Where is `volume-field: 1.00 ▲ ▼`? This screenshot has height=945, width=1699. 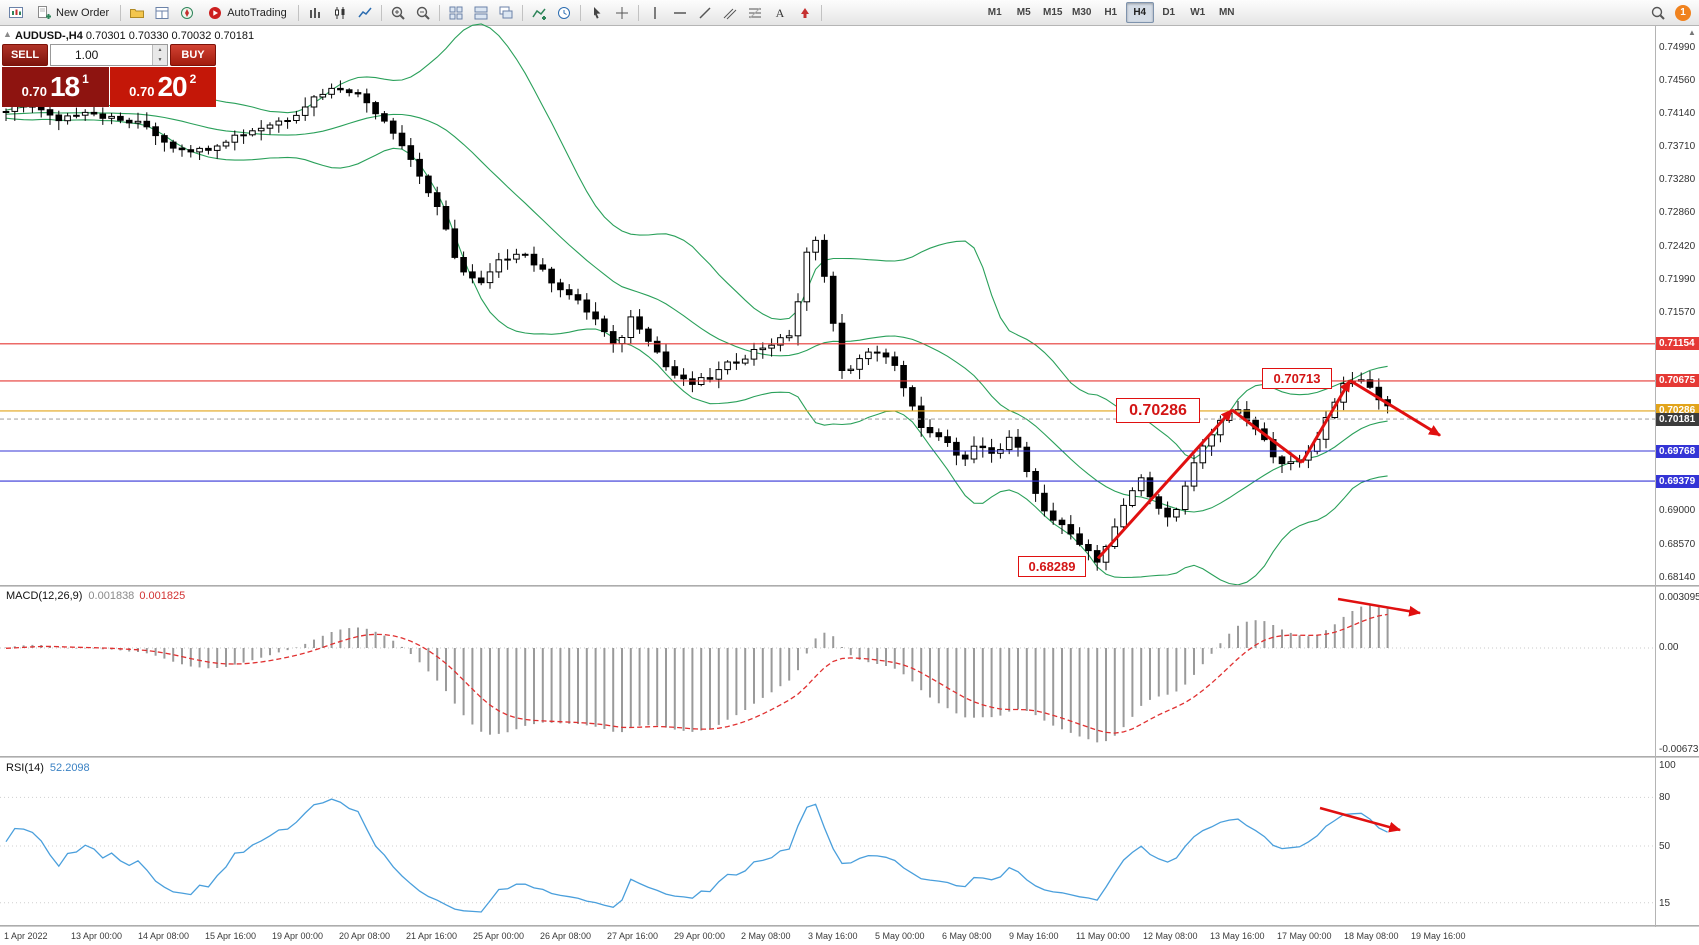 volume-field: 1.00 ▲ ▼ is located at coordinates (109, 55).